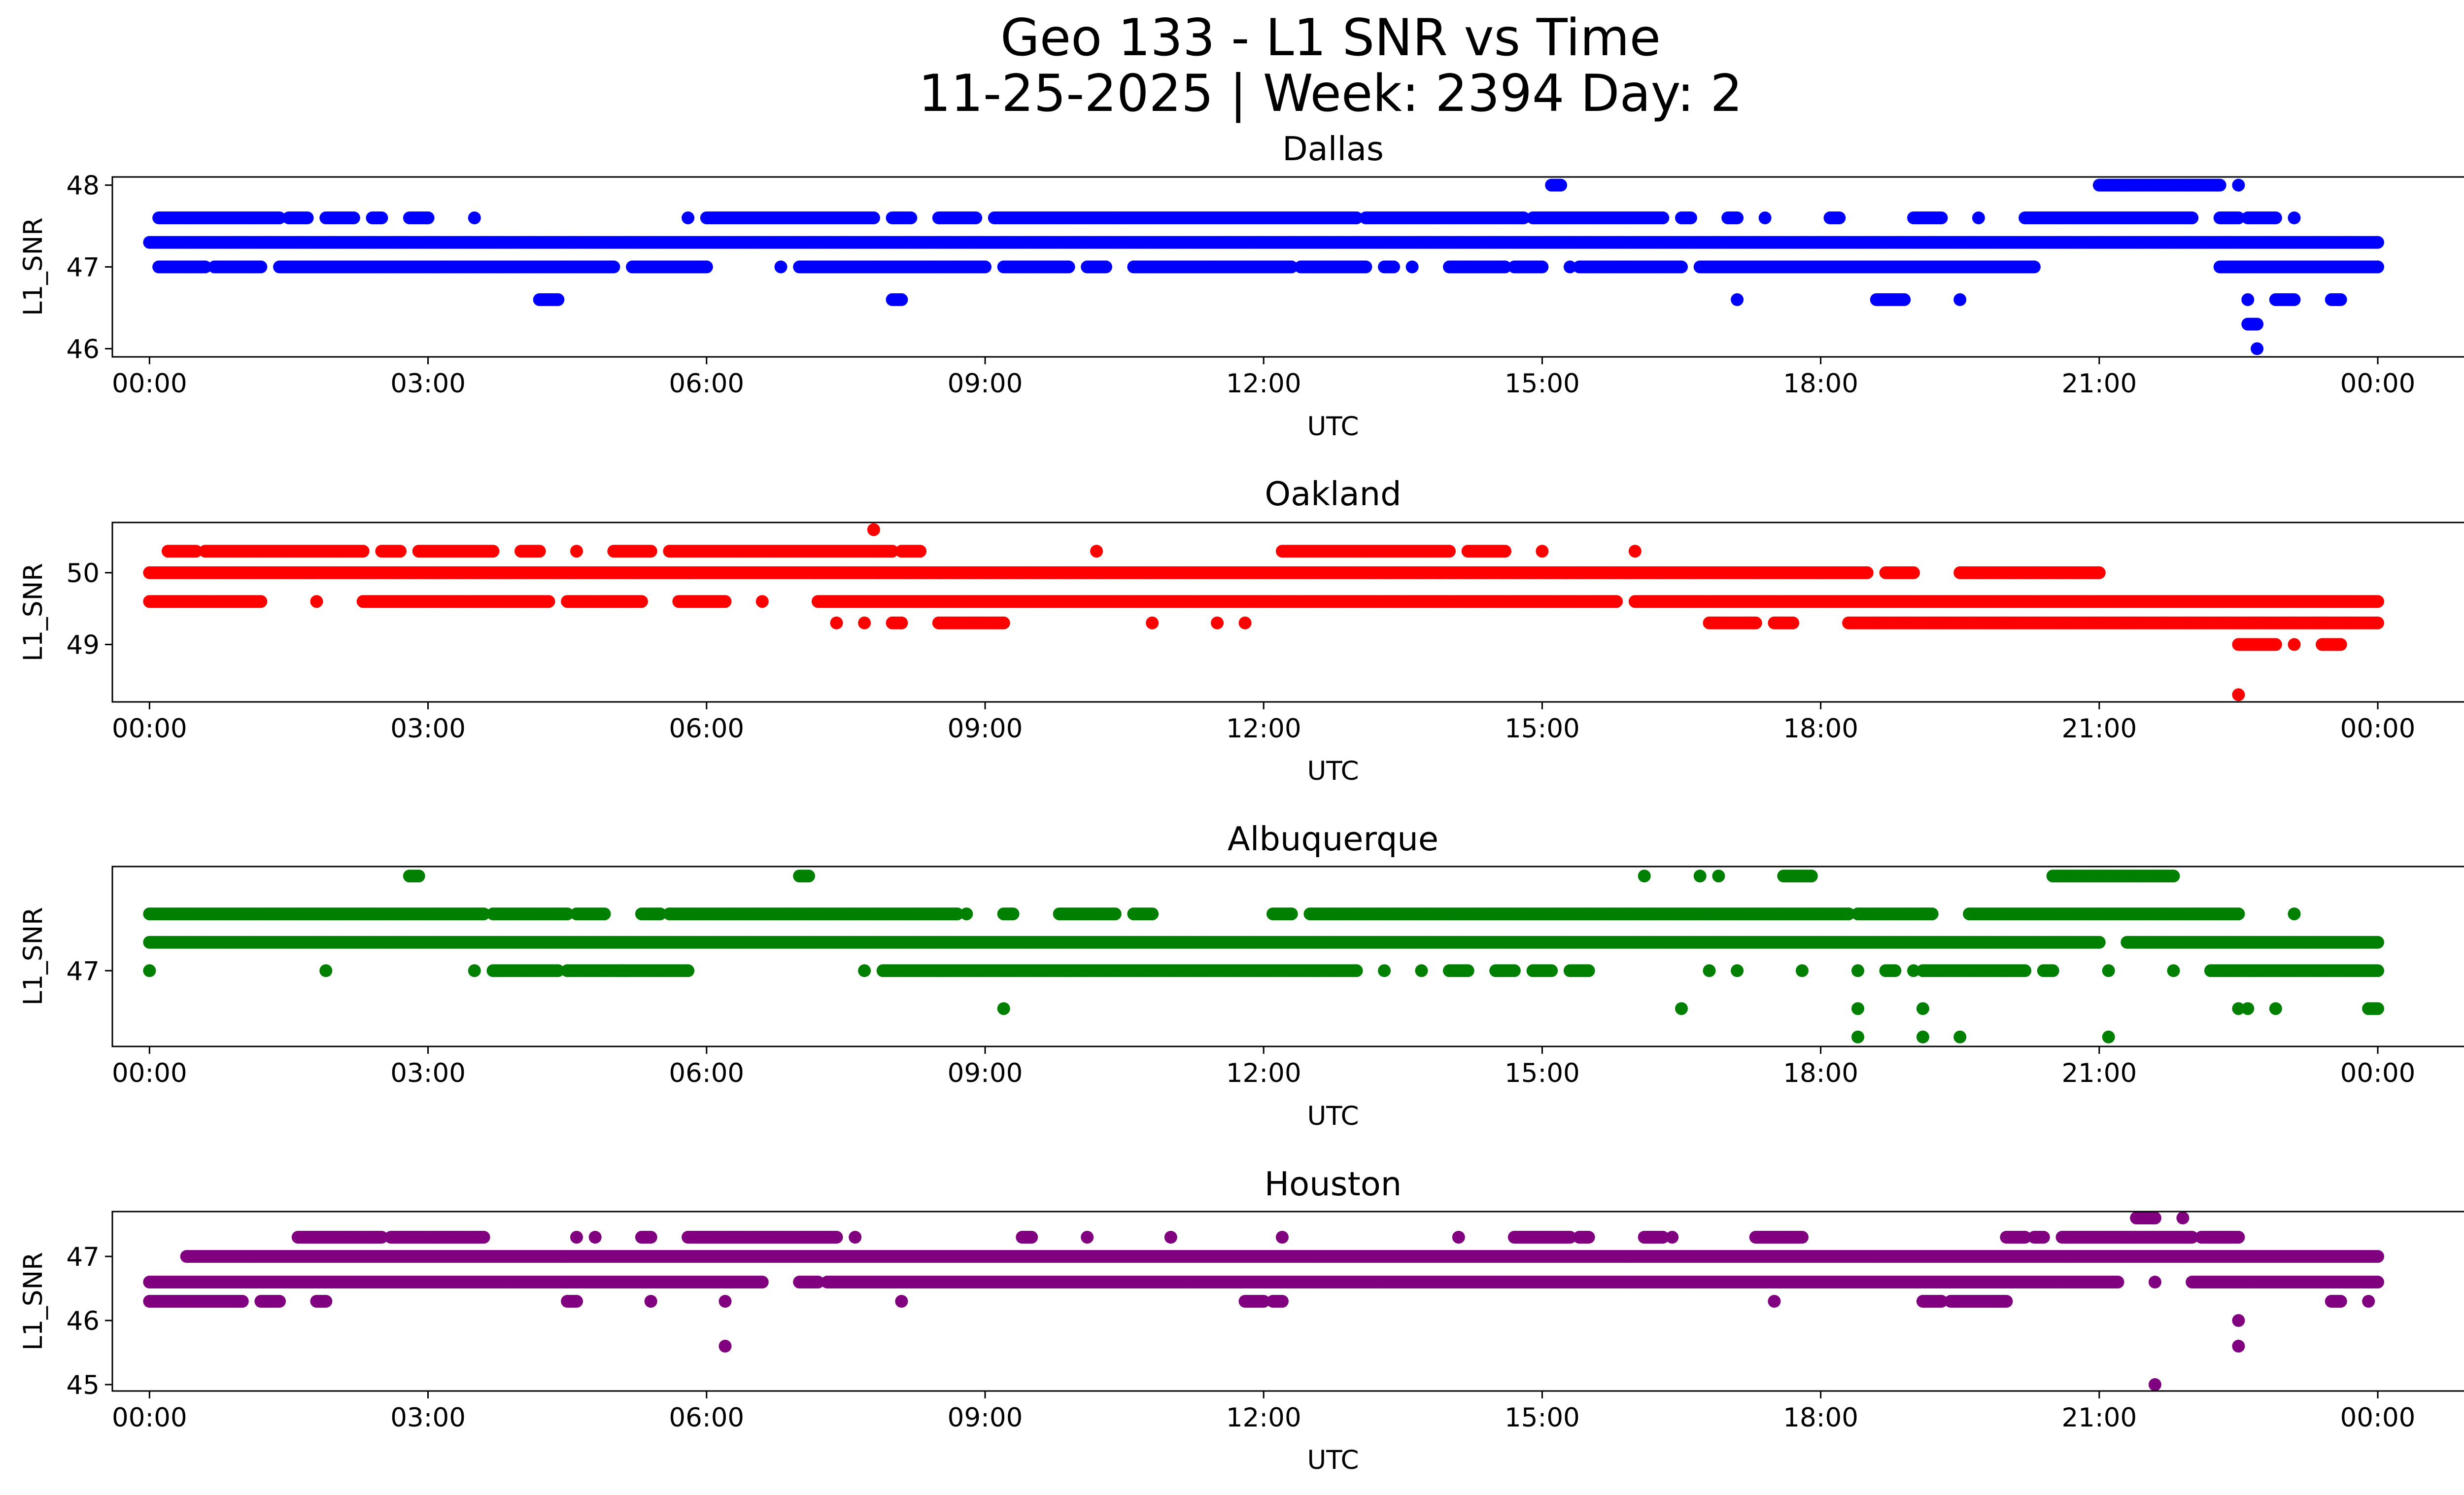  I want to click on y-tick-label: 48, so click(83, 186).